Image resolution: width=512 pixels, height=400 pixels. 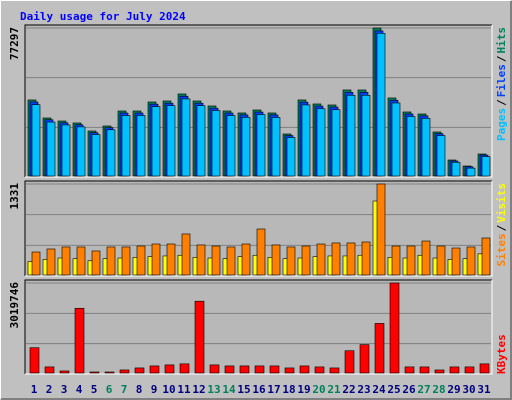 I want to click on x-tick-label: 23, so click(x=363, y=389).